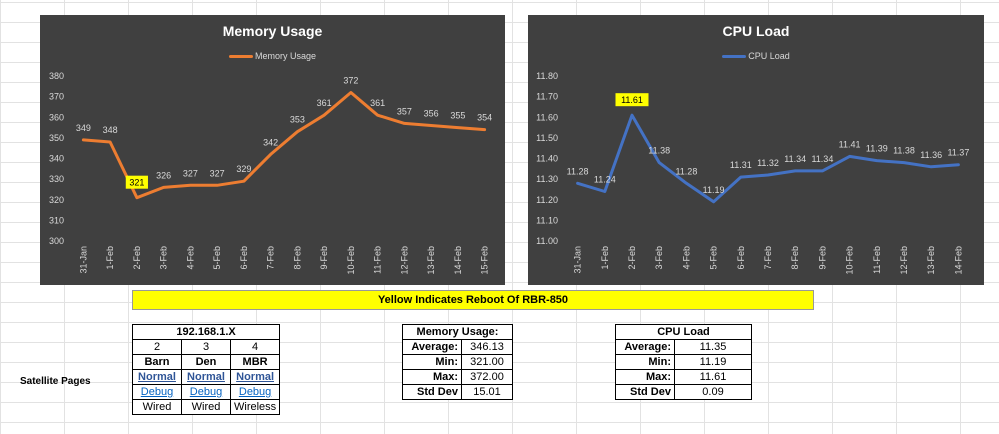 Image resolution: width=999 pixels, height=434 pixels. What do you see at coordinates (255, 347) in the screenshot?
I see `satellite-number: 4` at bounding box center [255, 347].